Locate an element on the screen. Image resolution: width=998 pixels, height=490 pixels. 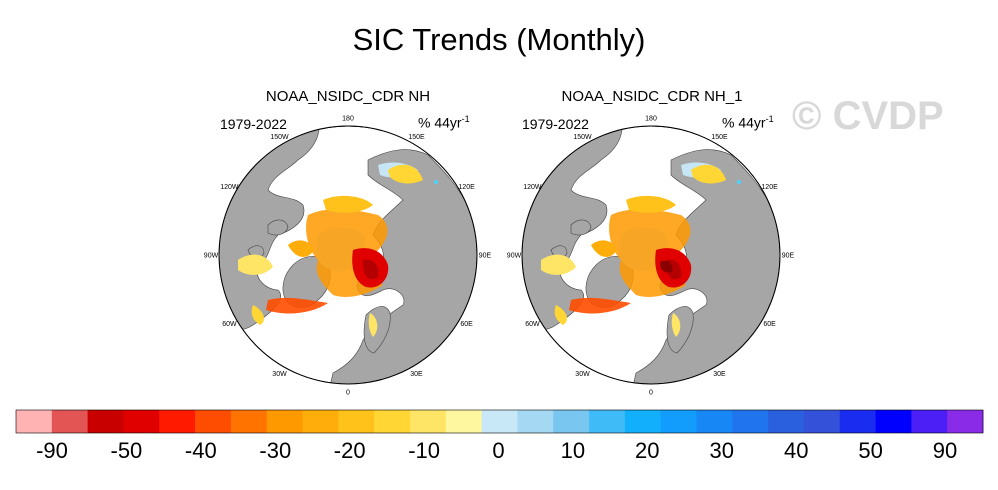
colorbar-tick-label: -90 is located at coordinates (52, 450).